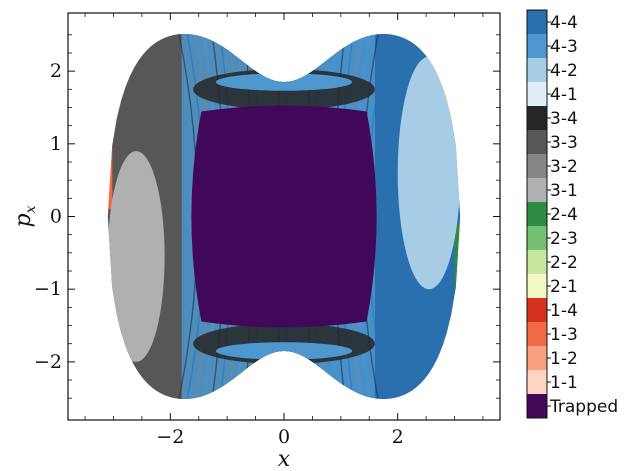 This screenshot has height=471, width=637. I want to click on y-tick-label: −1, so click(48, 289).